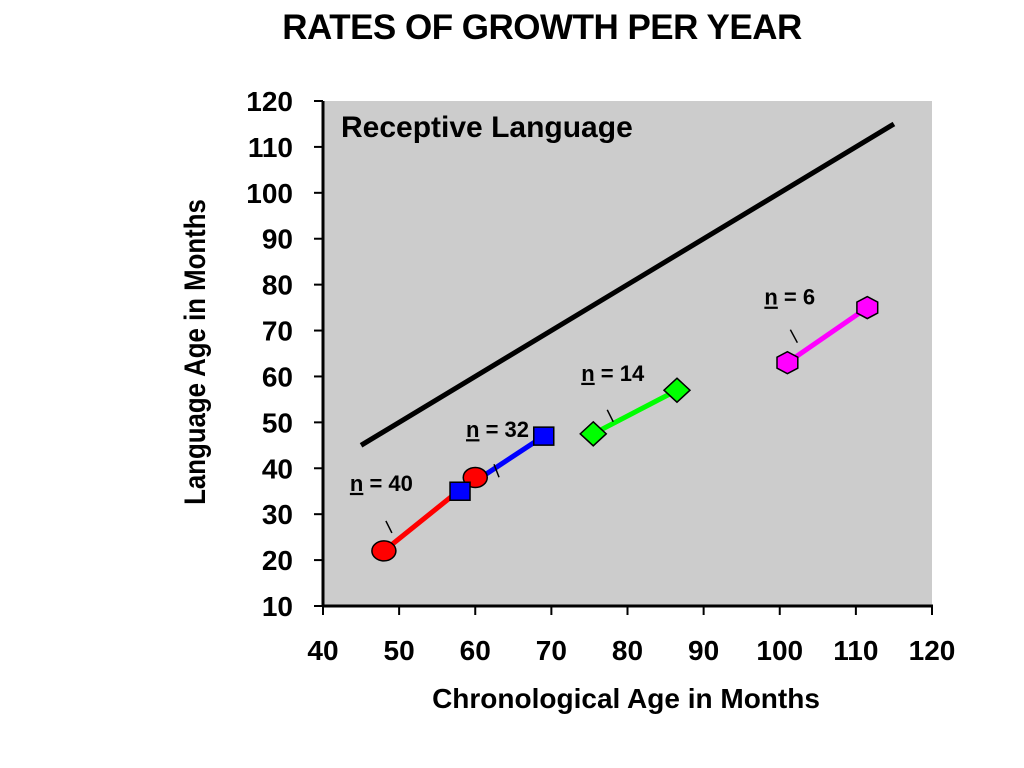 The image size is (1024, 768). I want to click on panel-title: Receptive Language, so click(487, 127).